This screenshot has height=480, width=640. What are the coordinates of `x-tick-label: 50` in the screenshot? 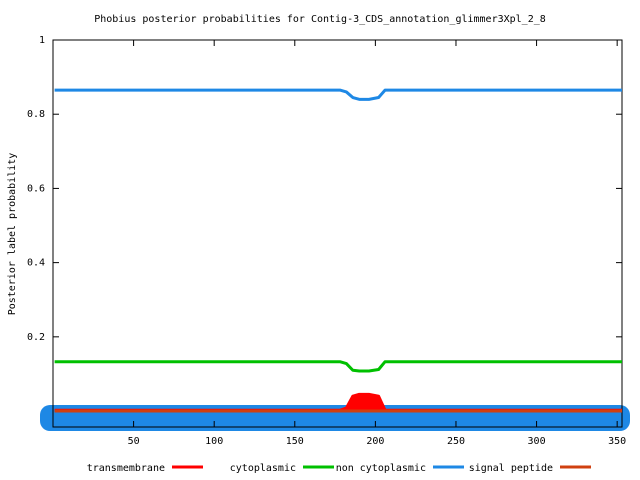 It's located at (134, 441).